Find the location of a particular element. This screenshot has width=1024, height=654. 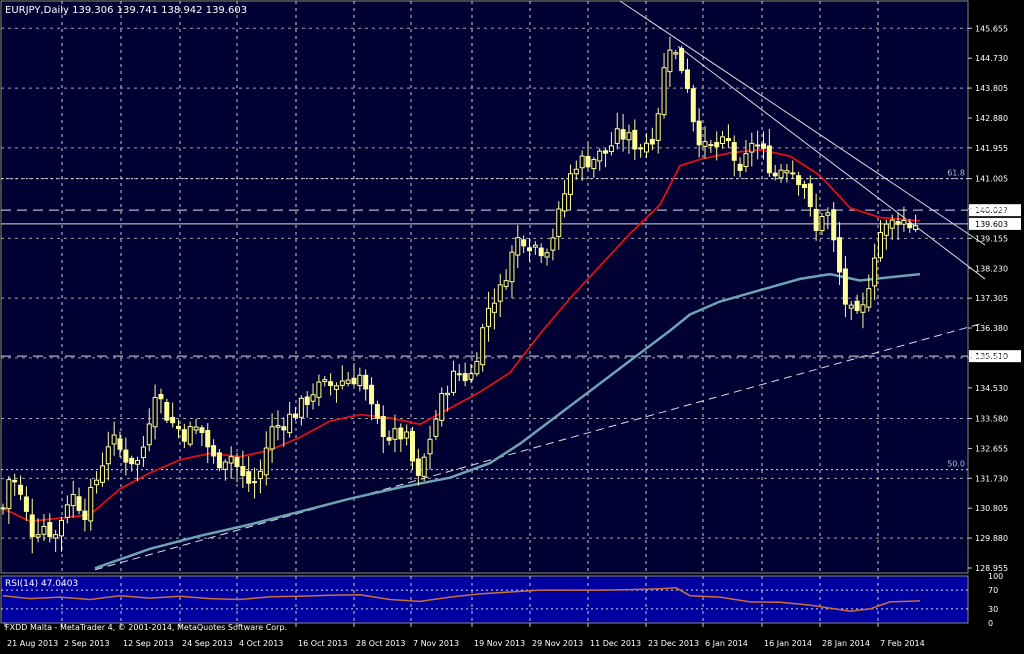

time-tick-label: 16 Jan 2014 is located at coordinates (788, 643).